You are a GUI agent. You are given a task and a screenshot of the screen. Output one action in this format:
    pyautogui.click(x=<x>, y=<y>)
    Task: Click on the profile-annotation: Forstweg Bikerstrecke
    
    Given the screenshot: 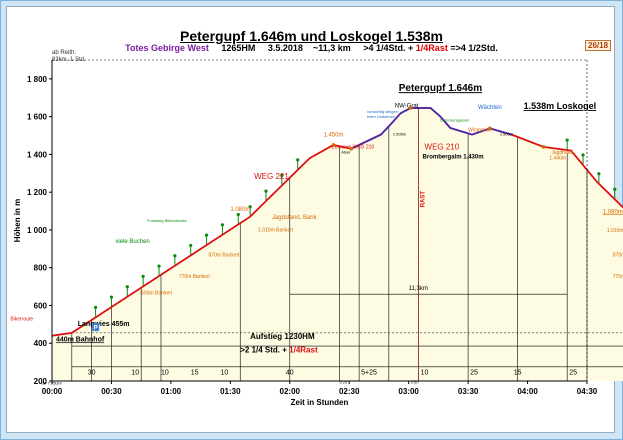 What is the action you would take?
    pyautogui.click(x=167, y=220)
    